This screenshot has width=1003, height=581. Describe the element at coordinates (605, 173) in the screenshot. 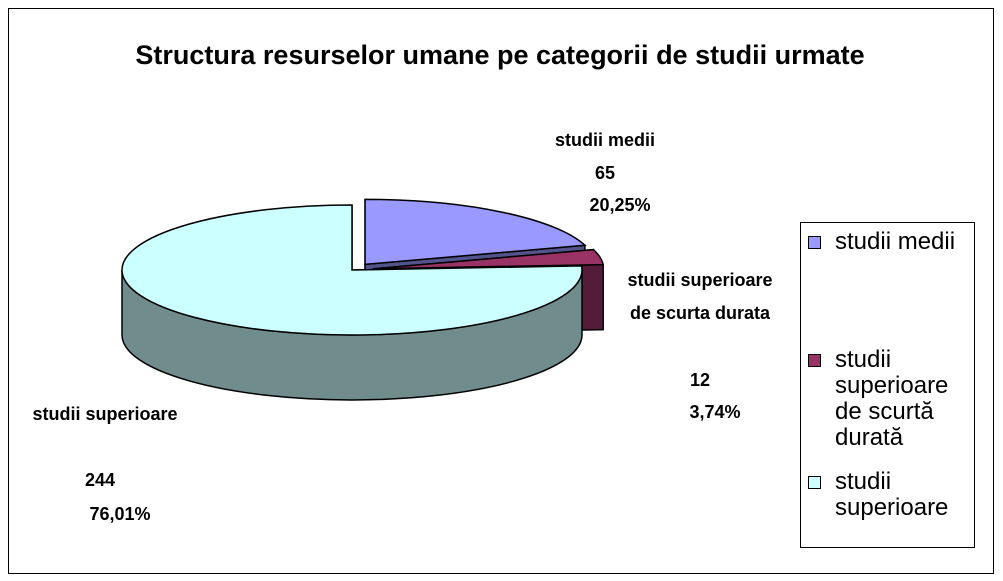

I see `data-label-value: 65` at that location.